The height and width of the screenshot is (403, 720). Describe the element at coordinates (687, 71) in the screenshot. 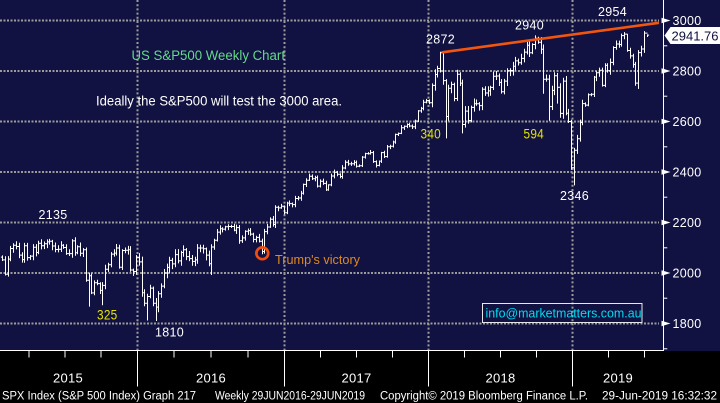

I see `svg-text: 2800` at that location.